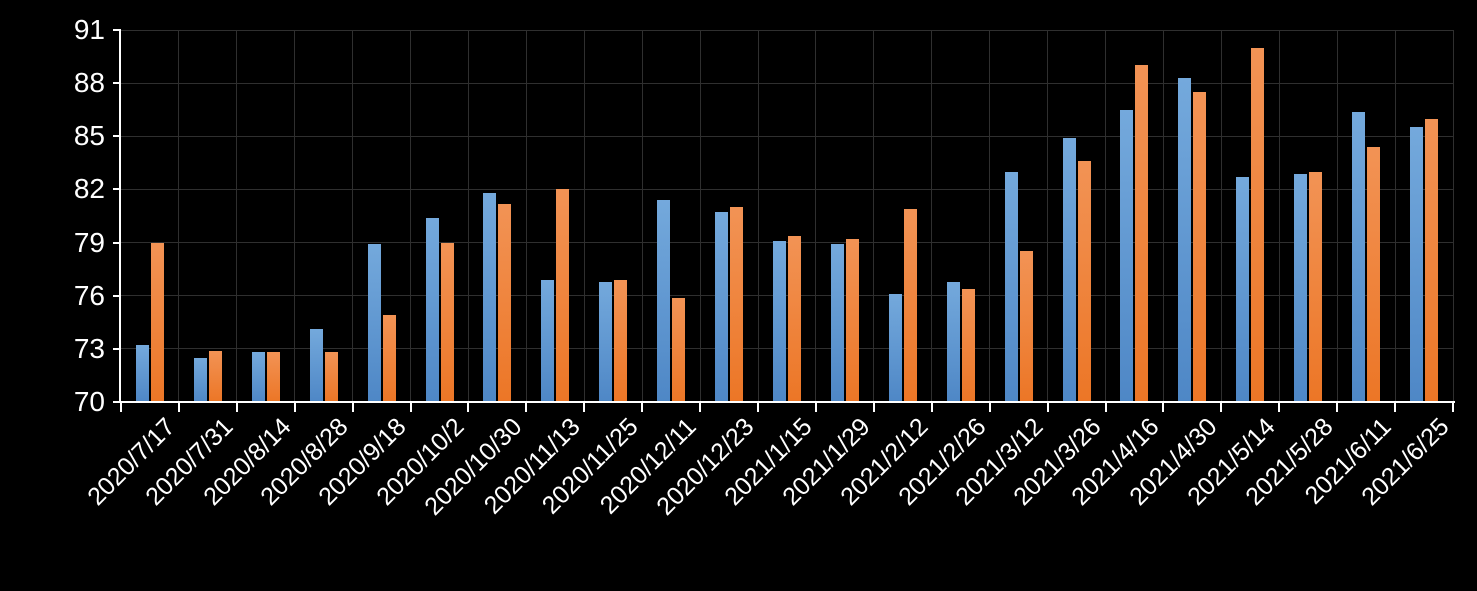  Describe the element at coordinates (89, 242) in the screenshot. I see `y-axis-tick-label: 79` at that location.